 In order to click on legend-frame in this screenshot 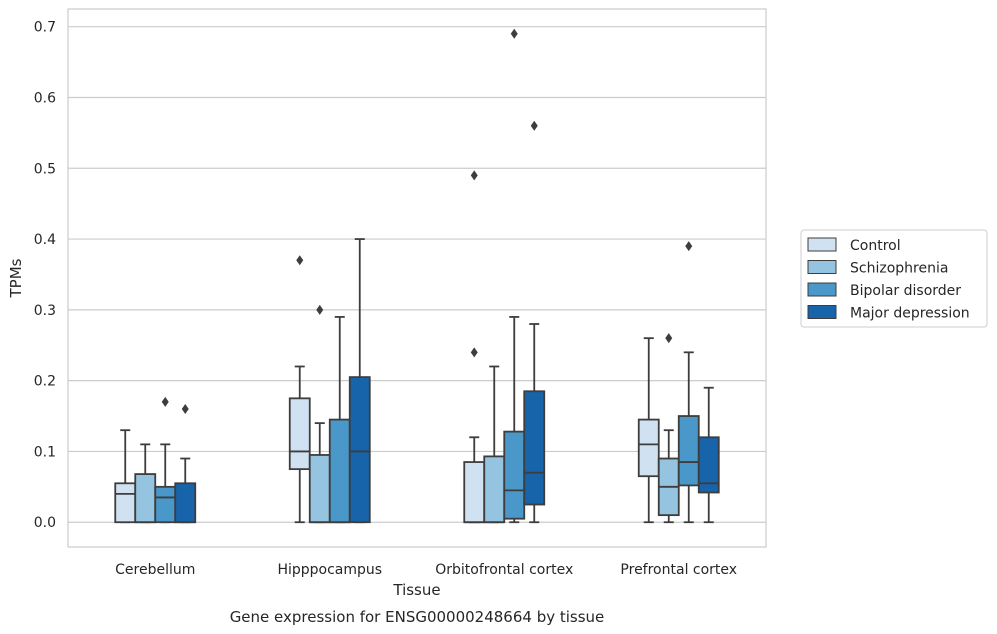, I will do `click(894, 278)`.